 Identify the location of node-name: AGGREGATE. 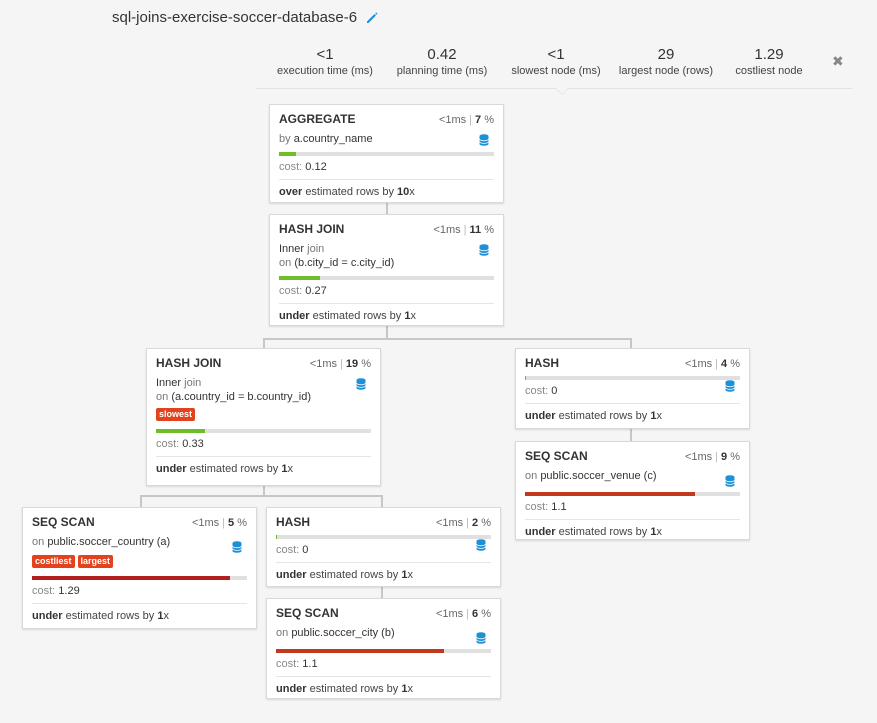
(317, 119).